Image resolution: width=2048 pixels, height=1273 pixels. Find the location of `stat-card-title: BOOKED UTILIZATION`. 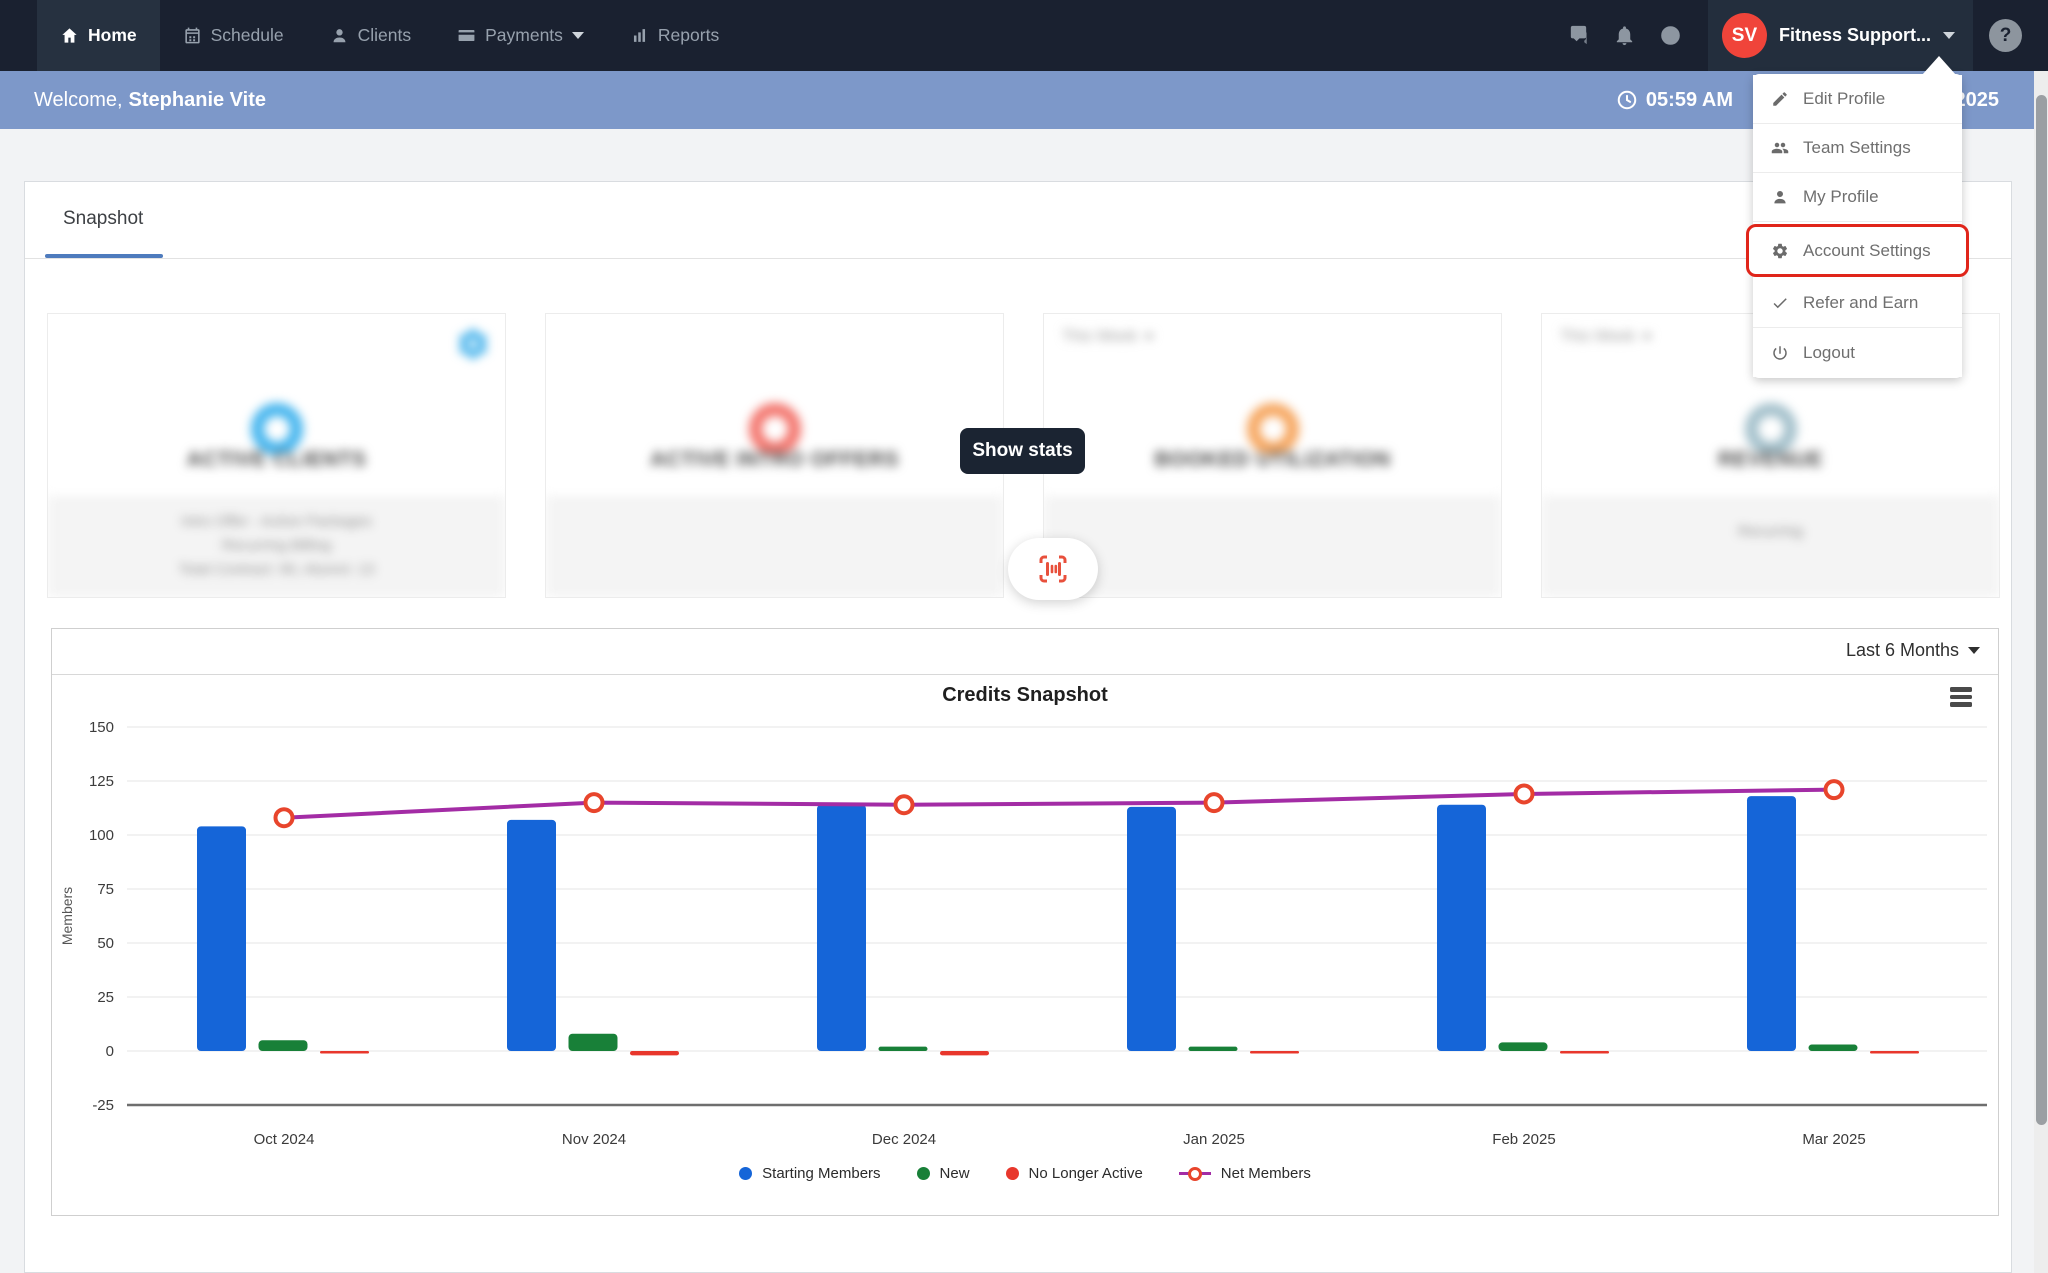

stat-card-title: BOOKED UTILIZATION is located at coordinates (1272, 459).